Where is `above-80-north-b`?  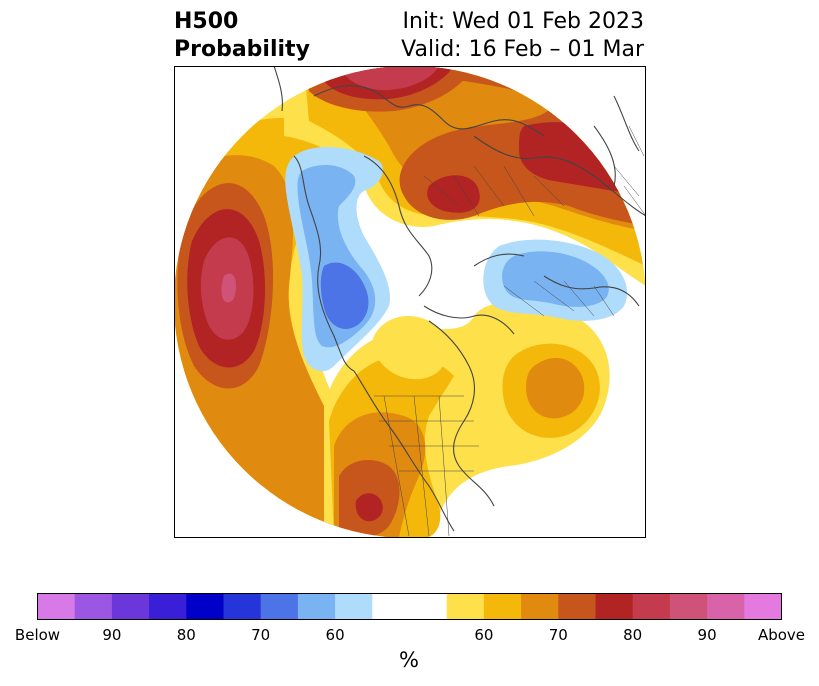 above-80-north-b is located at coordinates (453, 194).